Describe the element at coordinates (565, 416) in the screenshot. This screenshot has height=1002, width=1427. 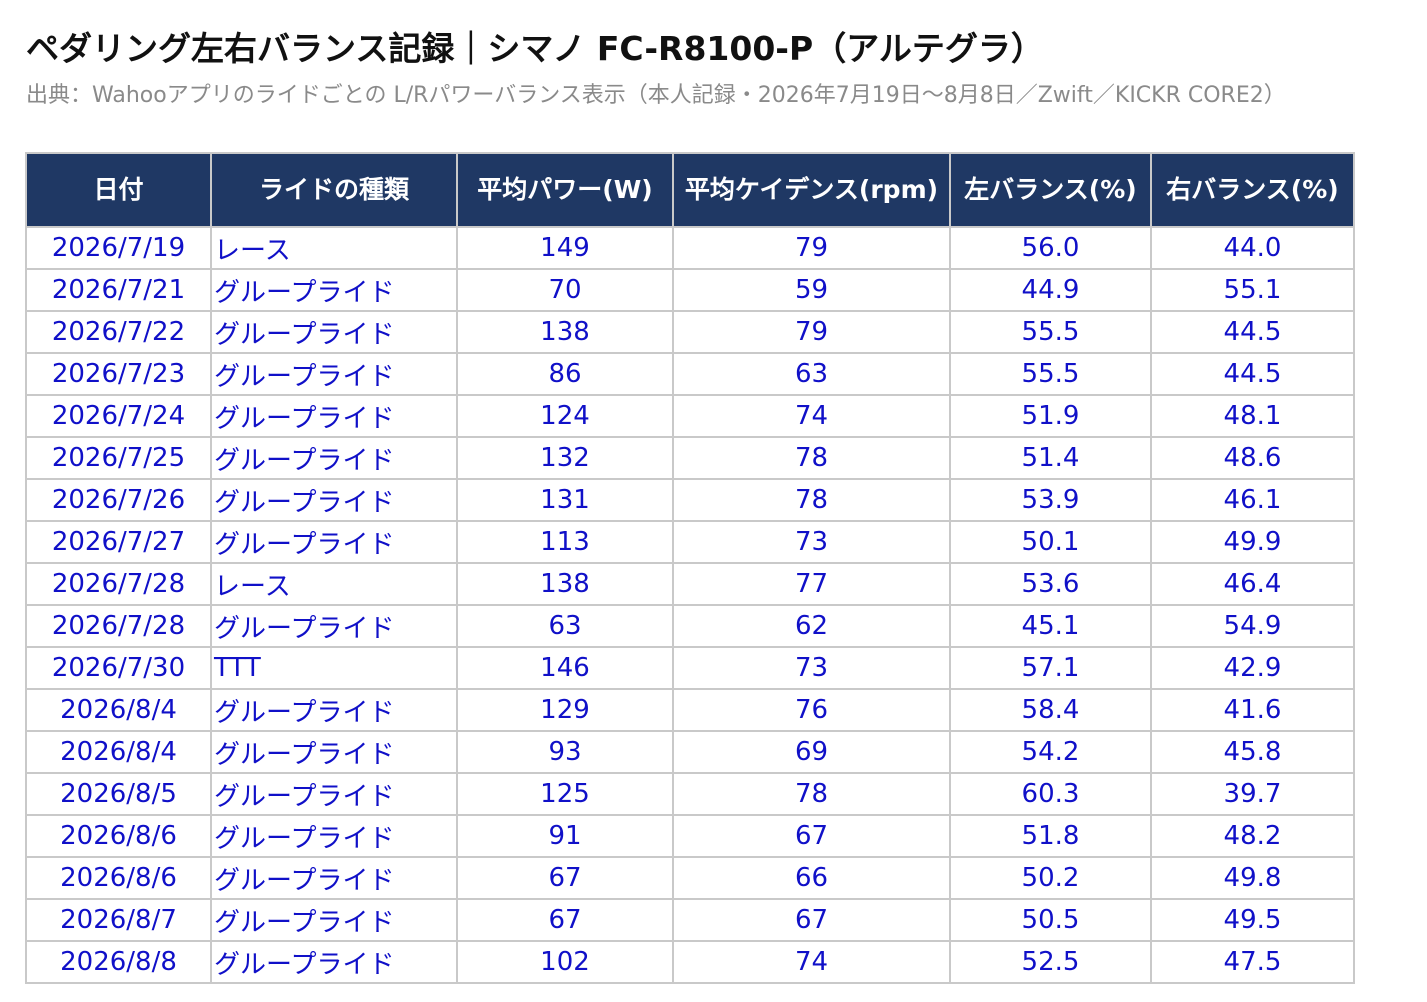
I see `avg-power-cell: 124` at that location.